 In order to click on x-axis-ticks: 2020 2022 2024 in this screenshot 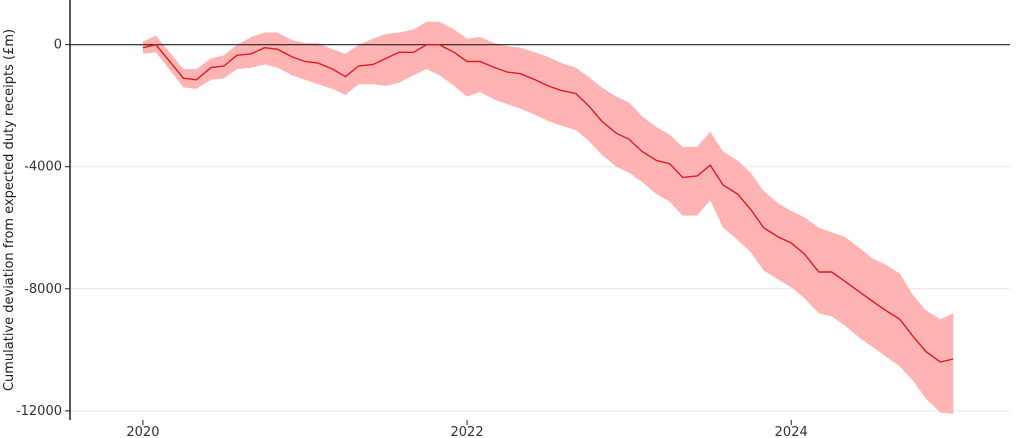, I will do `click(467, 429)`.